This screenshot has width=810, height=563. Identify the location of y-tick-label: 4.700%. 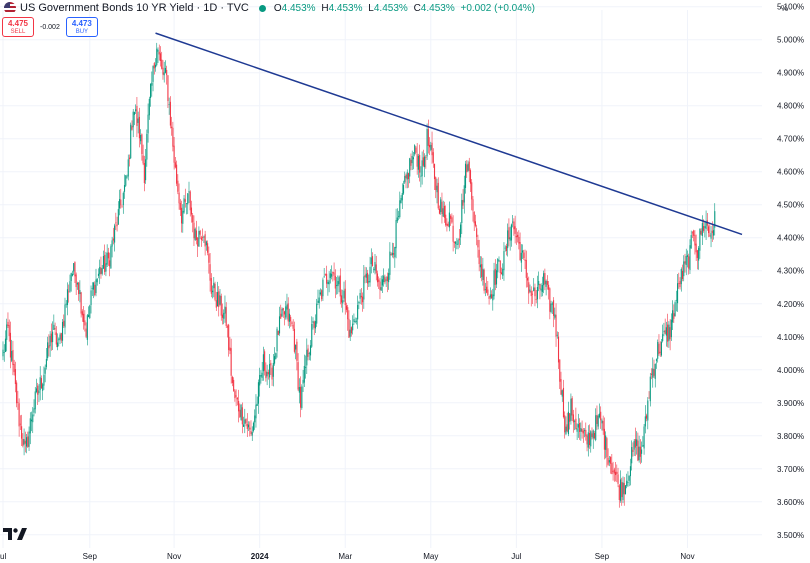
(790, 139).